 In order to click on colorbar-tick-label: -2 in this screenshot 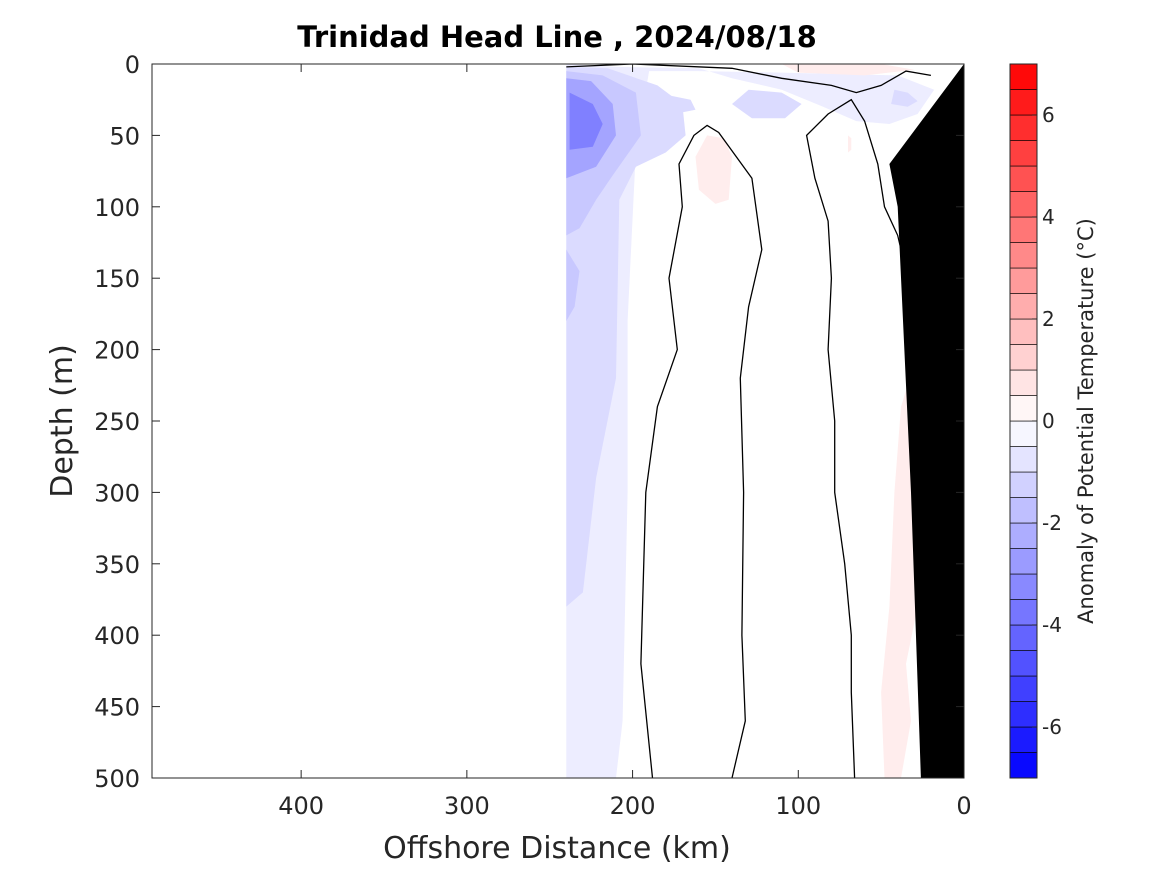, I will do `click(1052, 523)`.